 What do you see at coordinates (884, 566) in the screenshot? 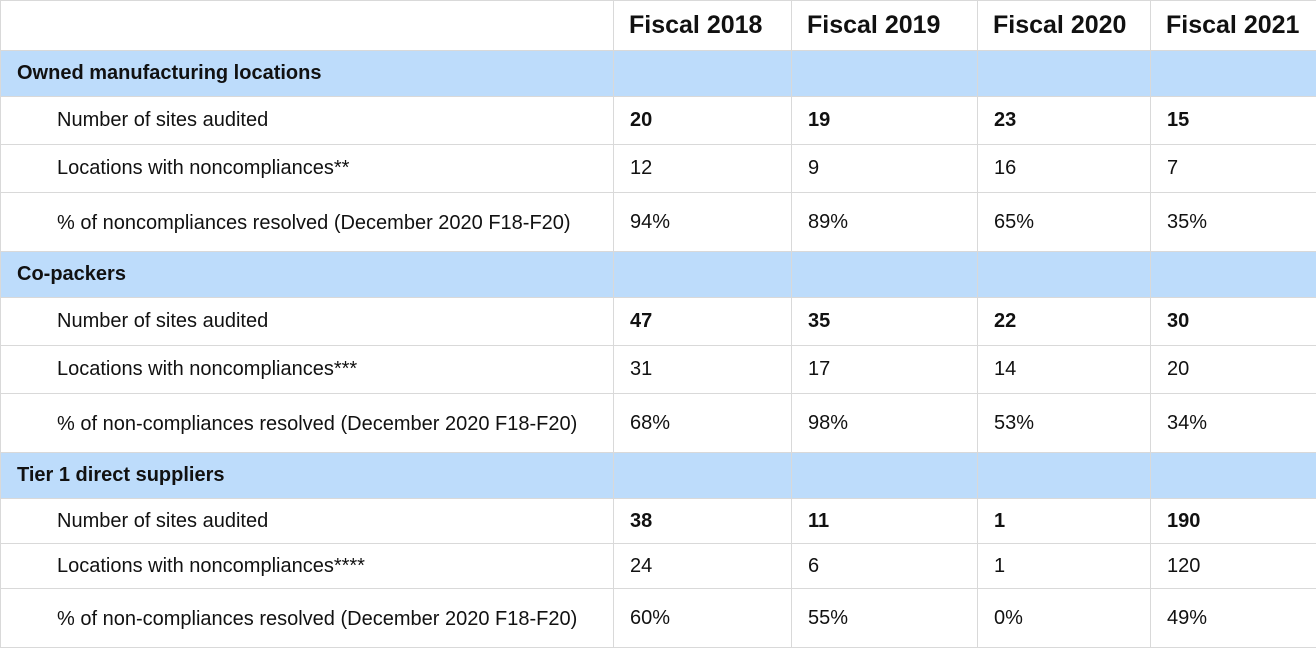
I see `value-cell: 6` at bounding box center [884, 566].